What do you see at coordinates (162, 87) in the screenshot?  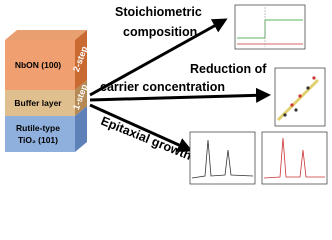 I see `outcome-text: carrier concentration` at bounding box center [162, 87].